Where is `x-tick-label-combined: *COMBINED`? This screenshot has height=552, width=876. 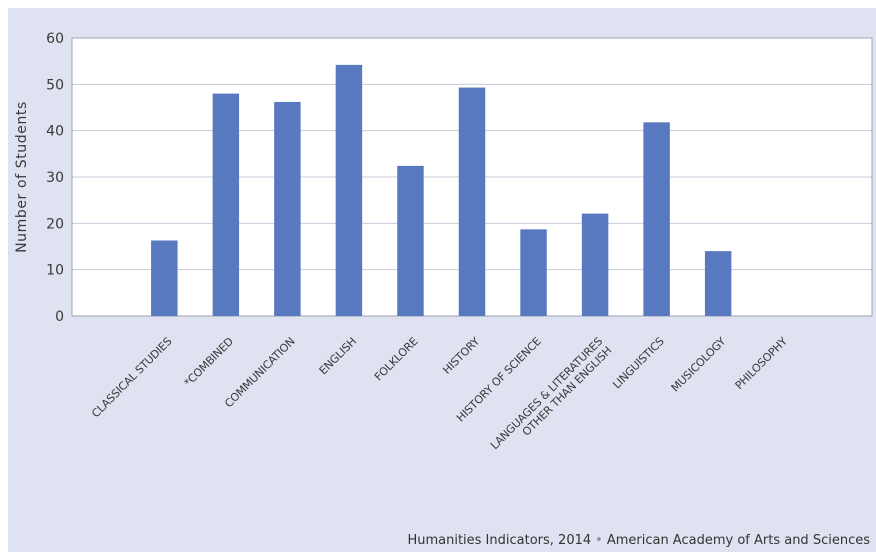 x-tick-label-combined: *COMBINED is located at coordinates (209, 362).